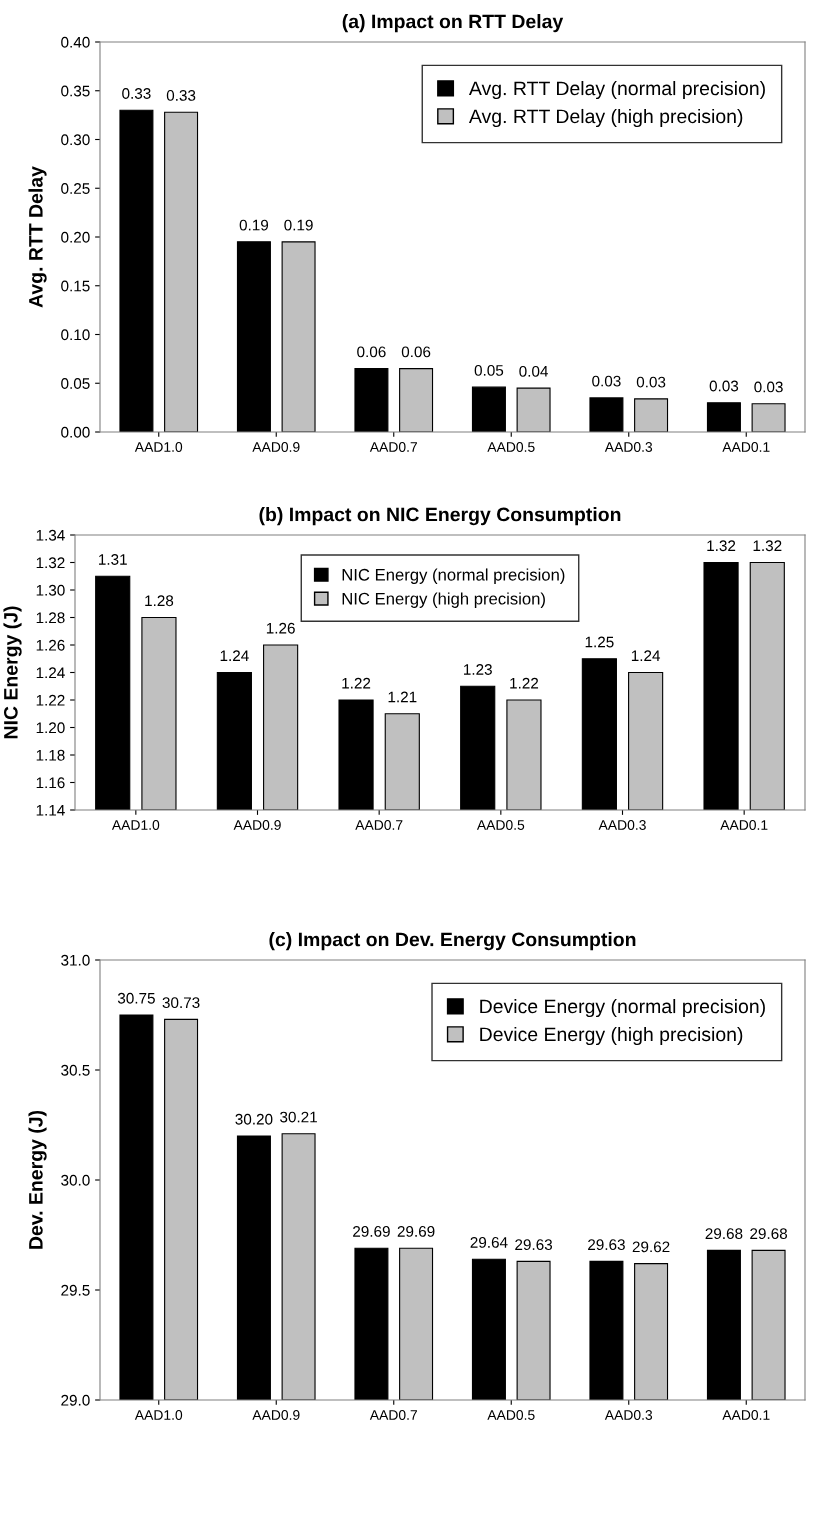 The height and width of the screenshot is (1536, 818). Describe the element at coordinates (75, 140) in the screenshot. I see `y-tick-label: 0.30` at that location.